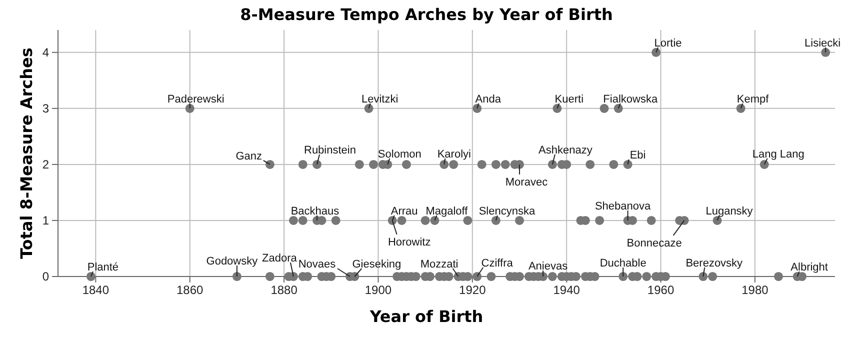 This screenshot has width=850, height=337. What do you see at coordinates (232, 261) in the screenshot?
I see `annotation: Godowsky` at bounding box center [232, 261].